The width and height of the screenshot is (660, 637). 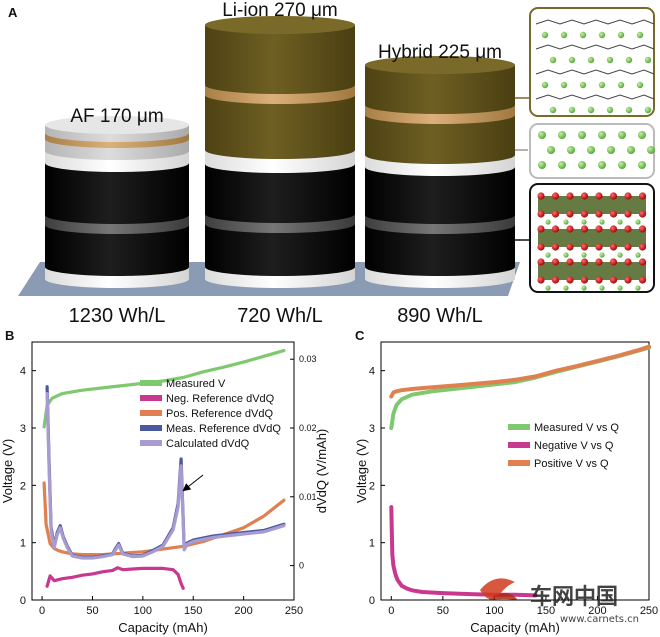 I want to click on panel-b-y-axis-label: Voltage (V), so click(x=7, y=471).